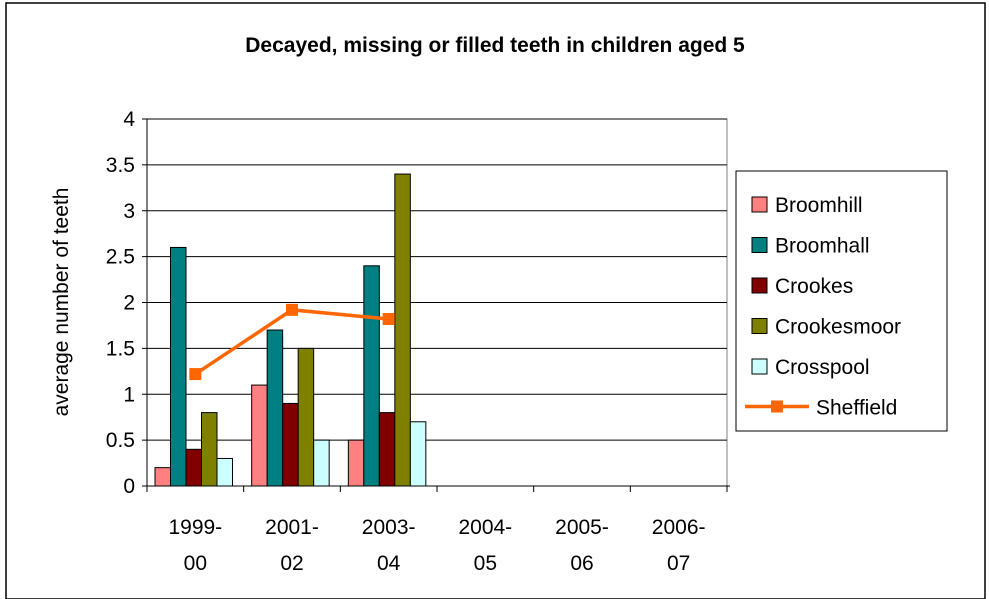 This screenshot has width=989, height=599. What do you see at coordinates (389, 563) in the screenshot?
I see `x-tick-label: 04` at bounding box center [389, 563].